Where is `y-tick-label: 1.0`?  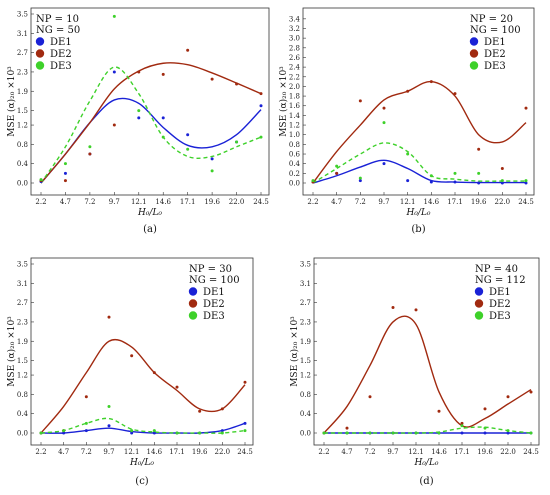
y-tick-label: 1.0 is located at coordinates (294, 135).